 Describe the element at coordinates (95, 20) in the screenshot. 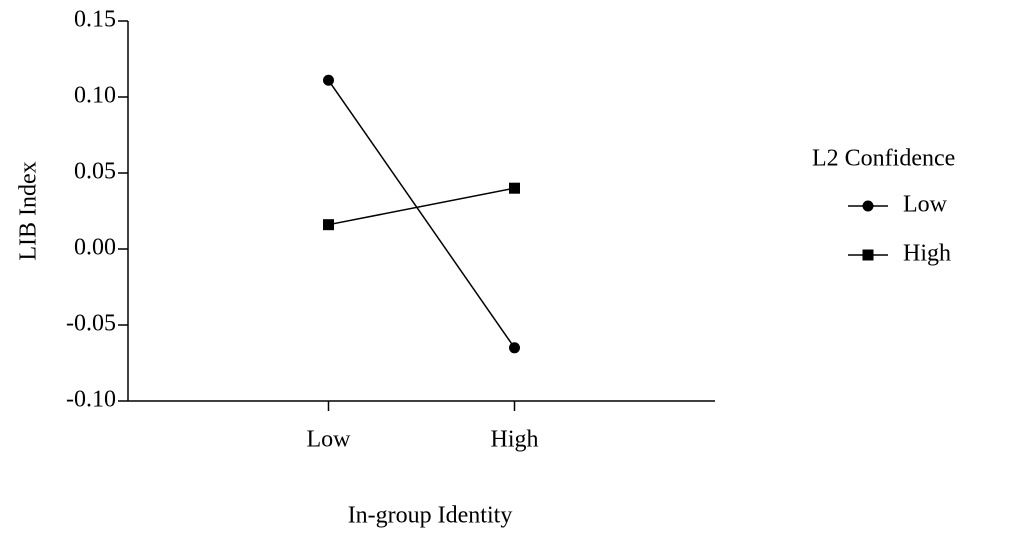

I see `y-tick-label: 0.15` at that location.